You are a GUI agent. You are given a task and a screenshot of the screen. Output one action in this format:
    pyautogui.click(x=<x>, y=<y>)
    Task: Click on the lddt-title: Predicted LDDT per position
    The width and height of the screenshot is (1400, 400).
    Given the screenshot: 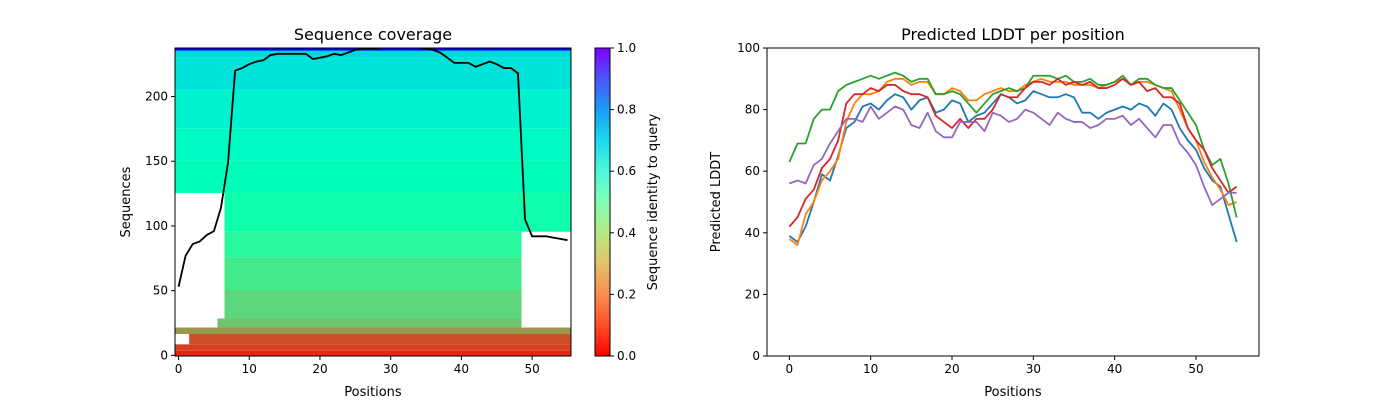 What is the action you would take?
    pyautogui.click(x=1013, y=34)
    